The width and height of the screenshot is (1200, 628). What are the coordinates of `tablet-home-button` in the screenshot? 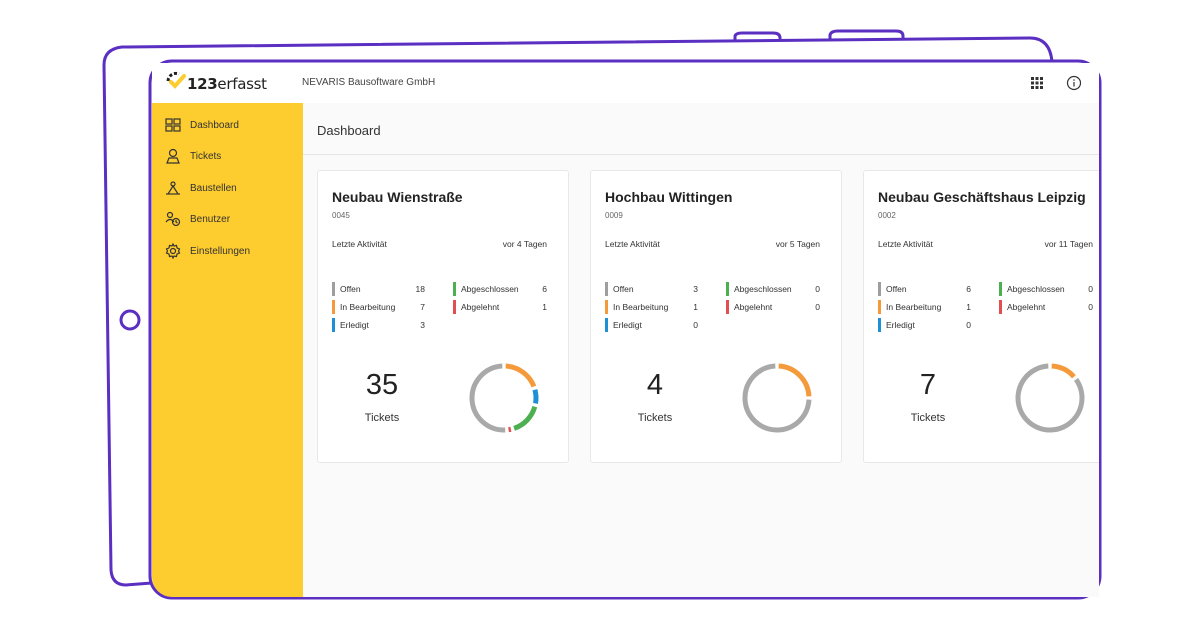 It's located at (130, 320).